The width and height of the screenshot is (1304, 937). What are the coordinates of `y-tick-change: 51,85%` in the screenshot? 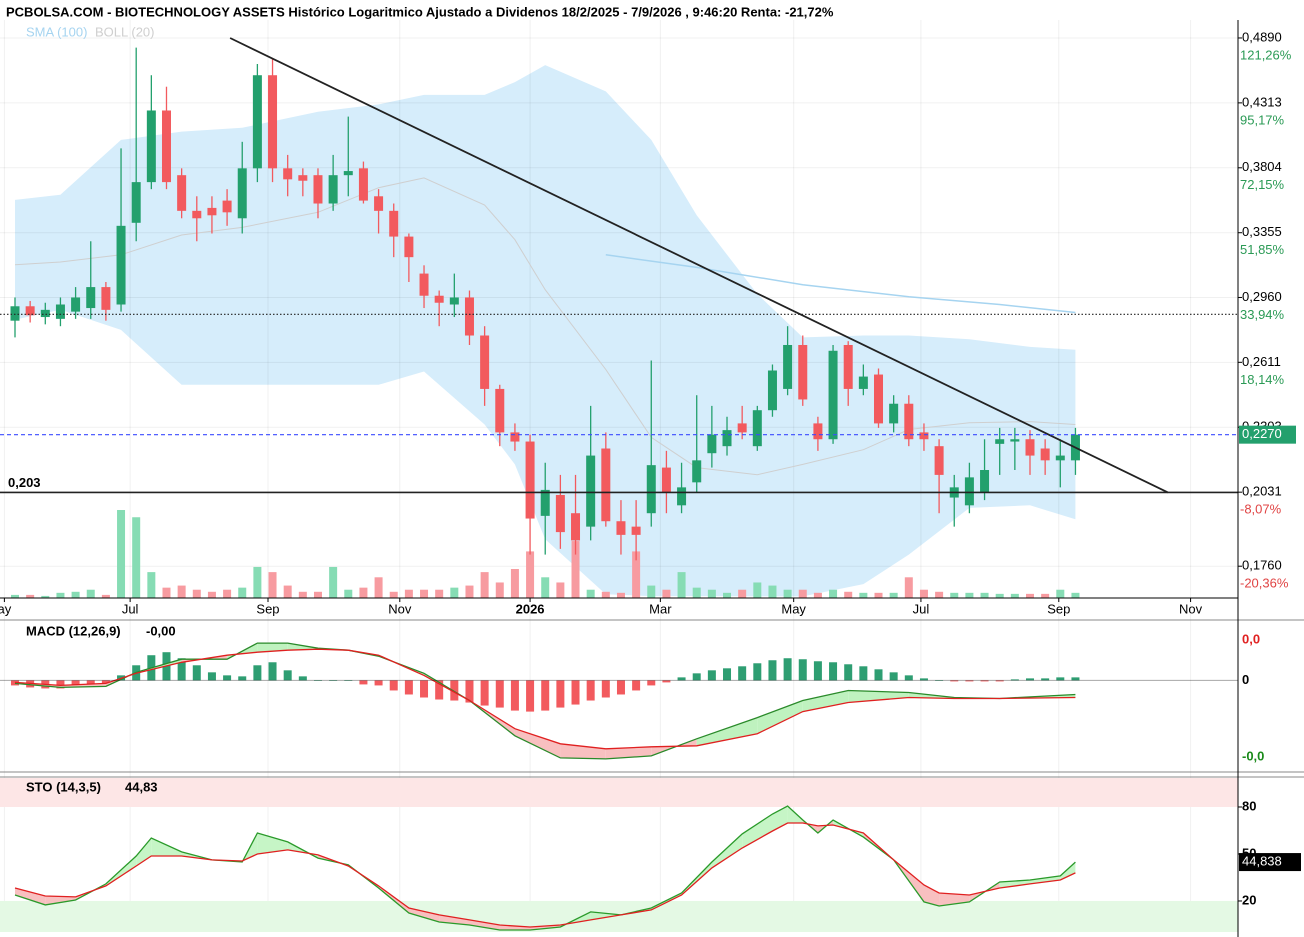 It's located at (1262, 249).